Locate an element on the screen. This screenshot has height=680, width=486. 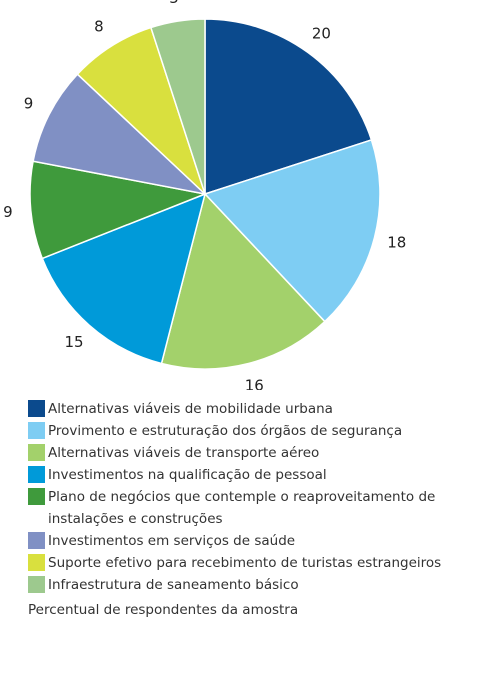
data-label: 16 is located at coordinates (254, 383).